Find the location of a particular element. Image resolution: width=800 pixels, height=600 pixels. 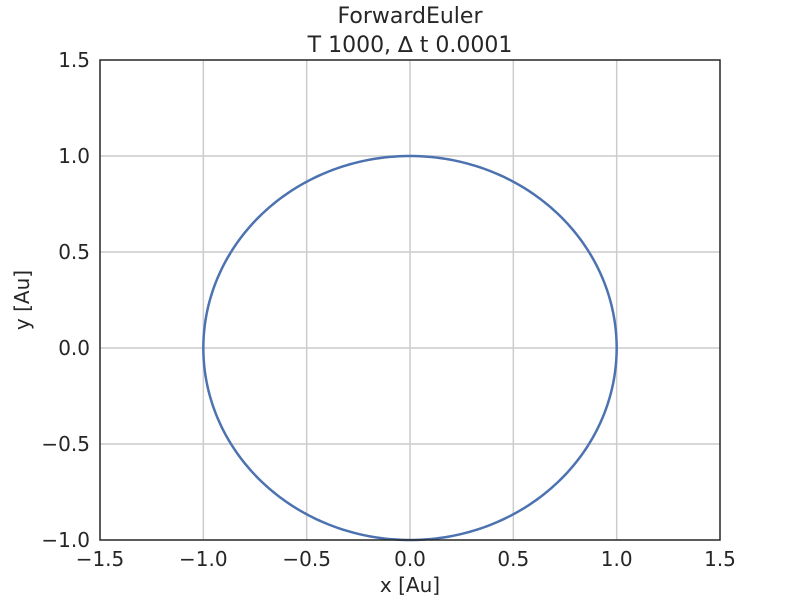

y-tick-label: 1.5 is located at coordinates (74, 60).